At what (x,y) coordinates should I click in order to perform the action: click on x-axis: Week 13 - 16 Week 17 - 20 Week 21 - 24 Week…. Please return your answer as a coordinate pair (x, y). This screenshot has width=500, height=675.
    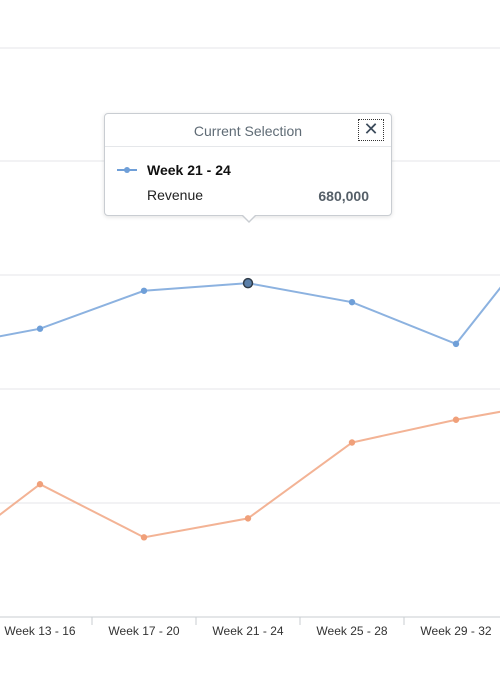
    Looking at the image, I should click on (250, 627).